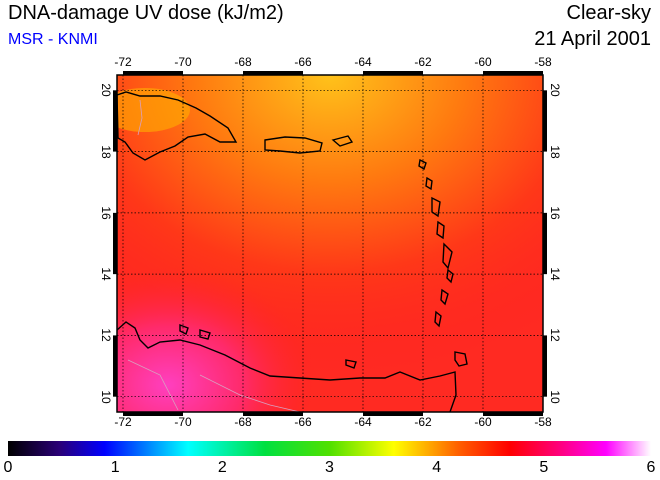  What do you see at coordinates (195, 331) in the screenshot?
I see `aruba-curacao-coast` at bounding box center [195, 331].